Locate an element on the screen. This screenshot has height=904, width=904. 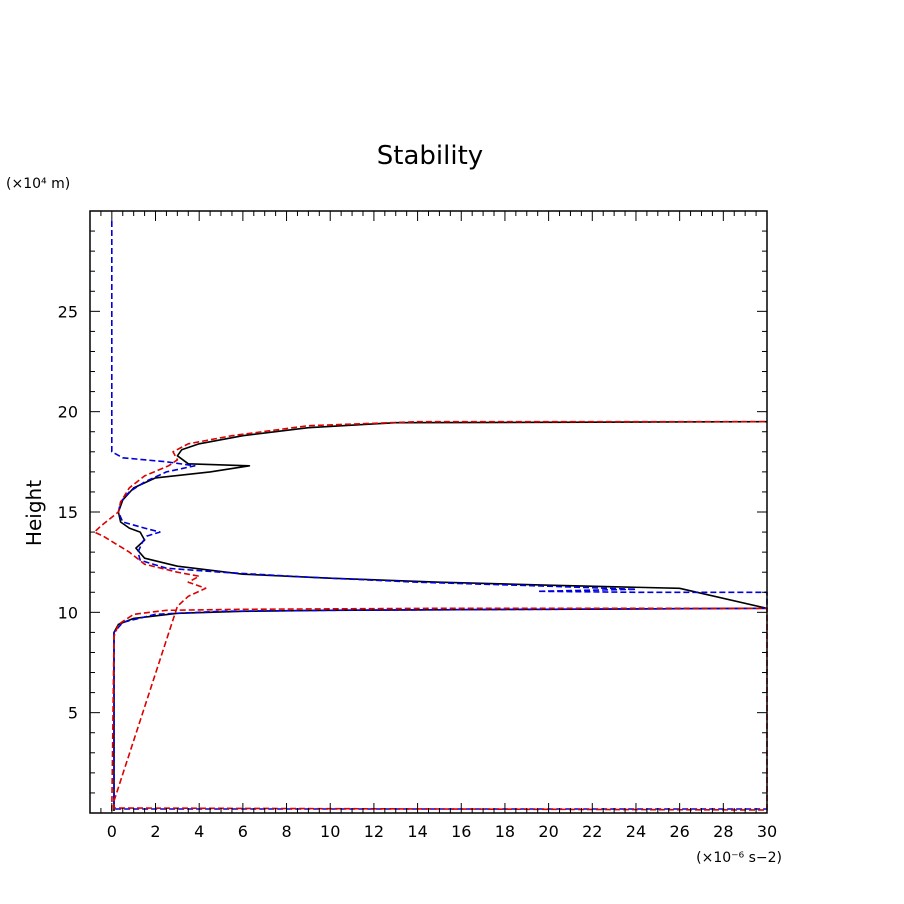
x-tick-label: 0 is located at coordinates (112, 831).